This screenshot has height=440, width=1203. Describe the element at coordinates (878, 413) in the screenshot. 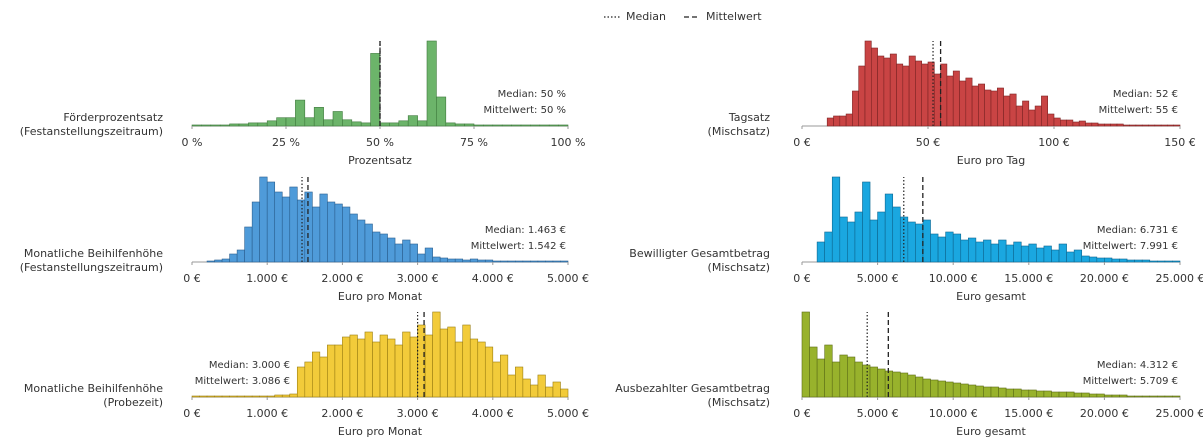

I see `x-tick-label: 5.000 €` at that location.